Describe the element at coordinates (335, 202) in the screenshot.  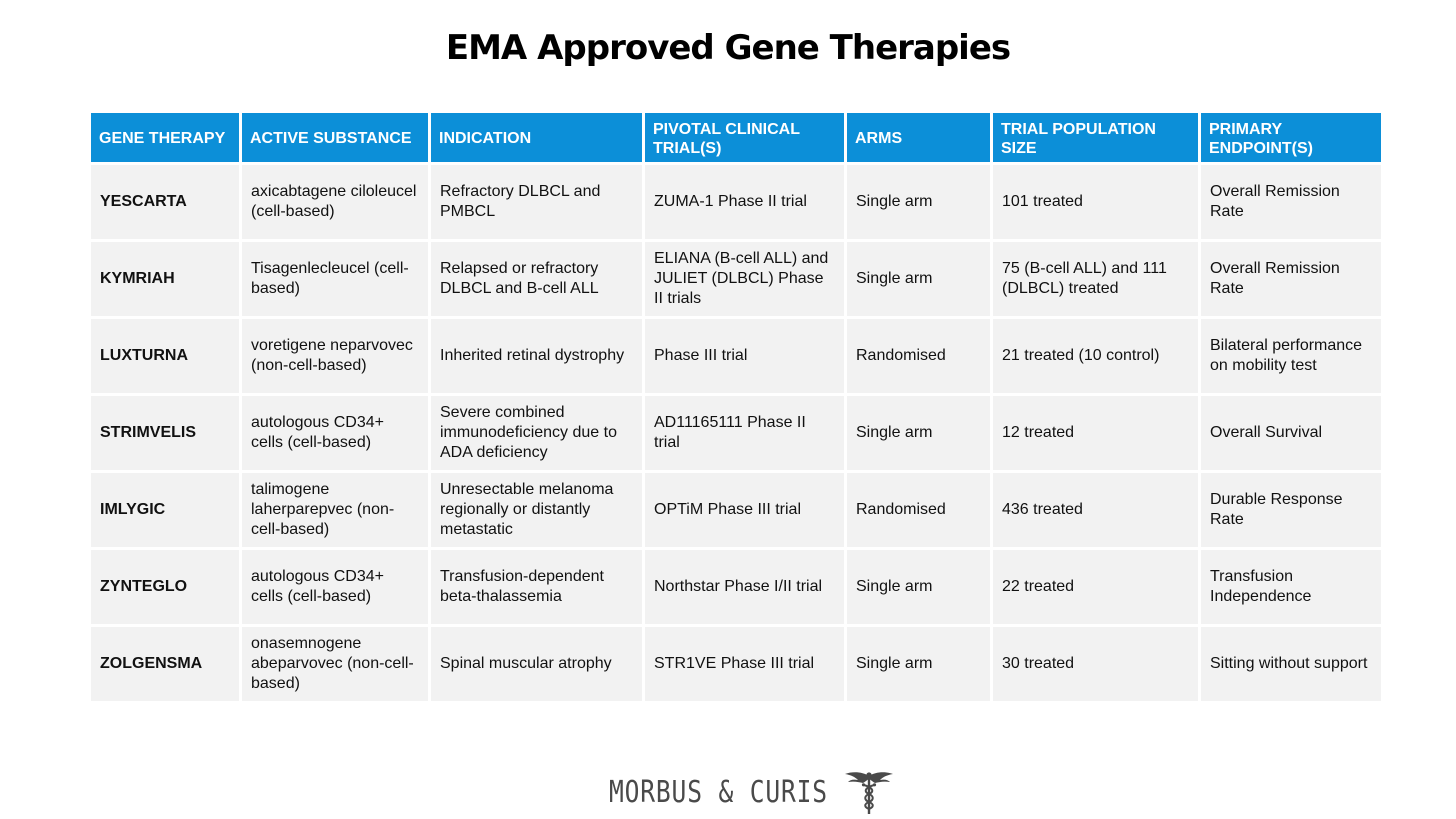
I see `cell-active-substance: axicabtagene ciloleucel (cell-based)` at that location.